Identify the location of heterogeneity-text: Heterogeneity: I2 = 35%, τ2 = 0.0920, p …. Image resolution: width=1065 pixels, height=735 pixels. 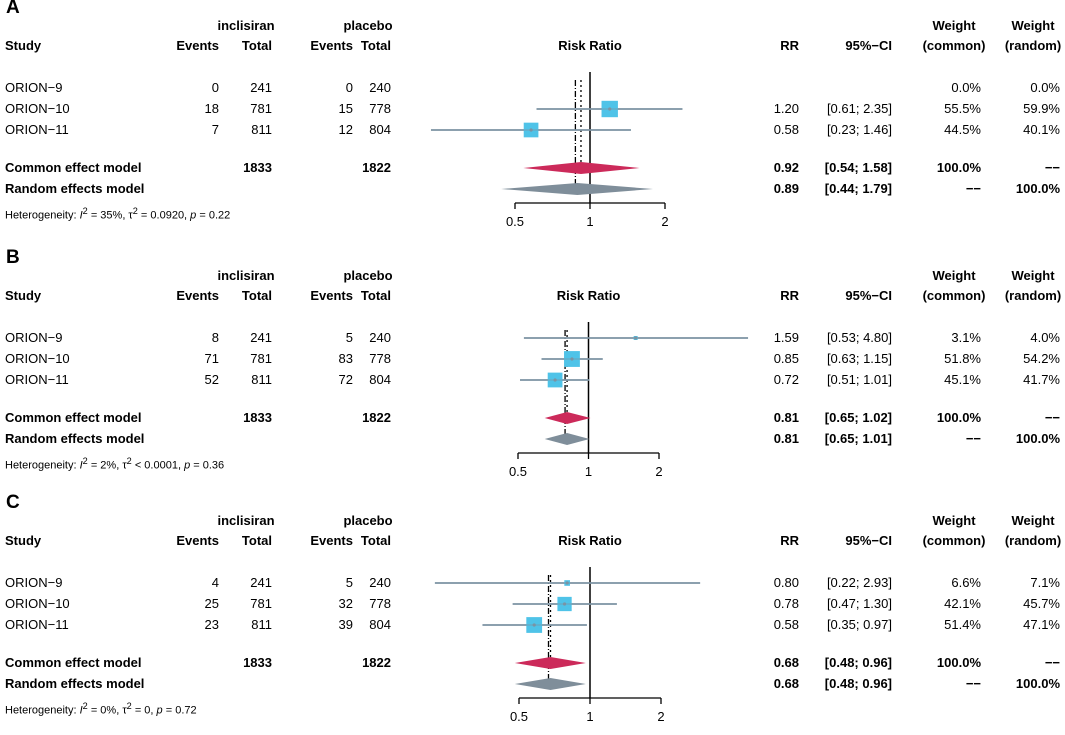
(118, 214).